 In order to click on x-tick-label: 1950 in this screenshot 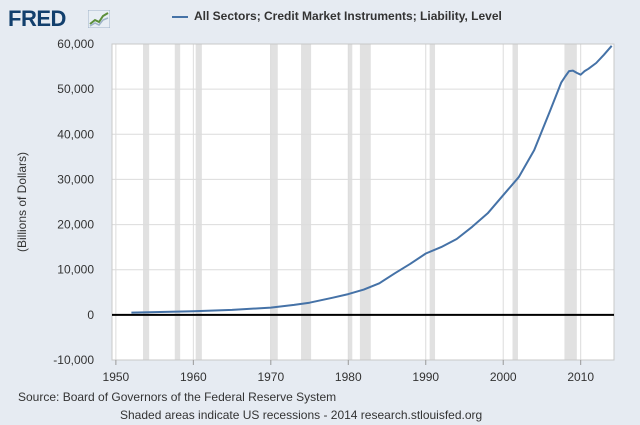, I will do `click(116, 377)`.